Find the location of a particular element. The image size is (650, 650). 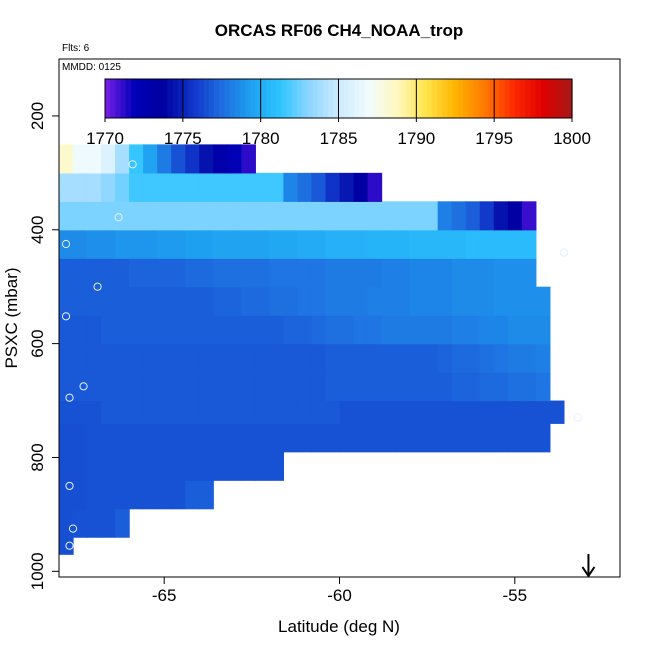

colorbar: 1770 1775 1780 1785 1790 1795 1800 is located at coordinates (338, 113).